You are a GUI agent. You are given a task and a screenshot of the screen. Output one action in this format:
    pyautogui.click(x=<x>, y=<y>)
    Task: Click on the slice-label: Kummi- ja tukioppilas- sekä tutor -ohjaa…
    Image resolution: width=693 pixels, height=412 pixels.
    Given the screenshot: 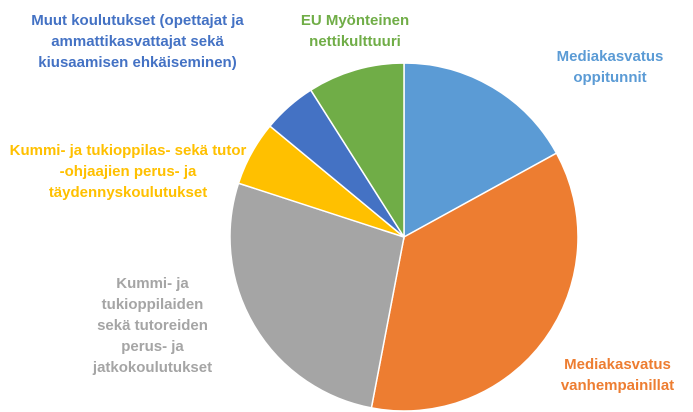 What is the action you would take?
    pyautogui.click(x=128, y=171)
    